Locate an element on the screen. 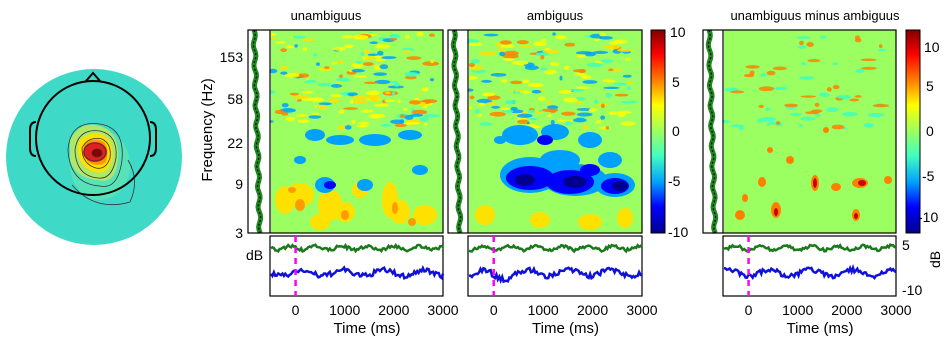  y-axis-label: Frequency (Hz) is located at coordinates (207, 129).